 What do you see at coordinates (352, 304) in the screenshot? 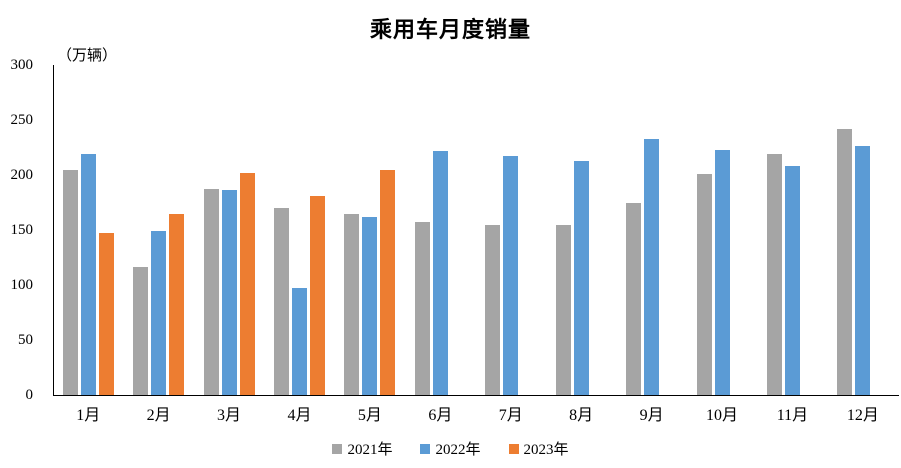
I see `bar-2021年-5月` at bounding box center [352, 304].